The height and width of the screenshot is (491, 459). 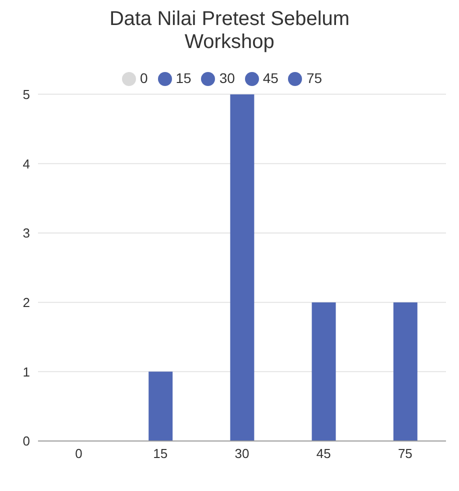 I want to click on x-tick-label: 75, so click(x=405, y=454).